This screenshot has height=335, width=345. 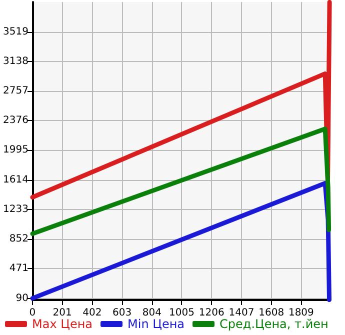 I want to click on x-tick-label: 402, so click(x=92, y=313).